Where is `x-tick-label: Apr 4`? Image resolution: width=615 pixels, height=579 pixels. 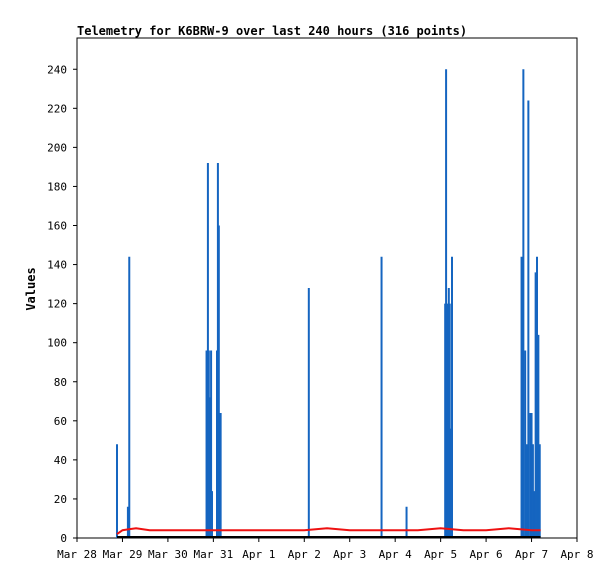
x-tick-label: Apr 4 is located at coordinates (395, 554).